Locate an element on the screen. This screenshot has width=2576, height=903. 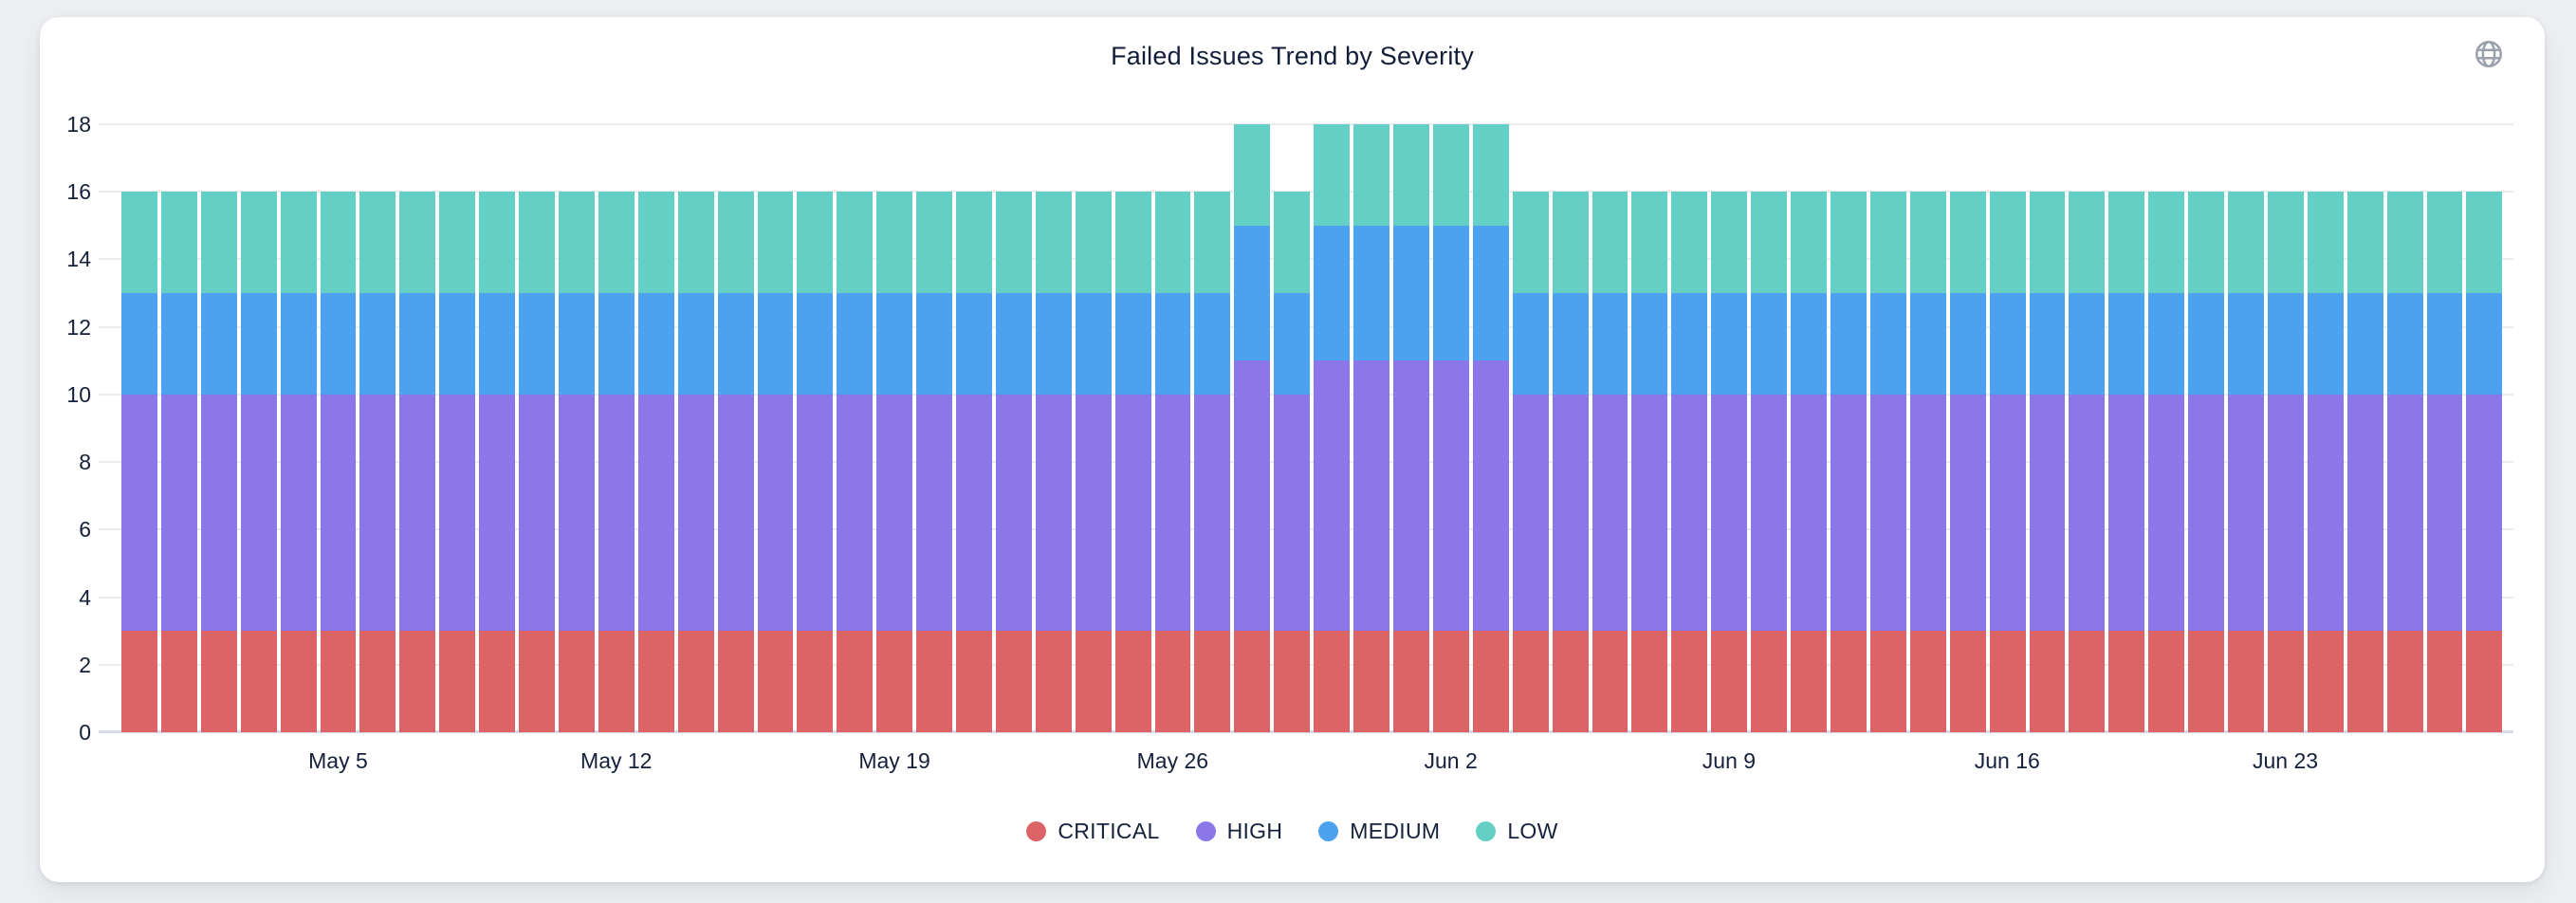
y-tick-label: 18 is located at coordinates (78, 124).